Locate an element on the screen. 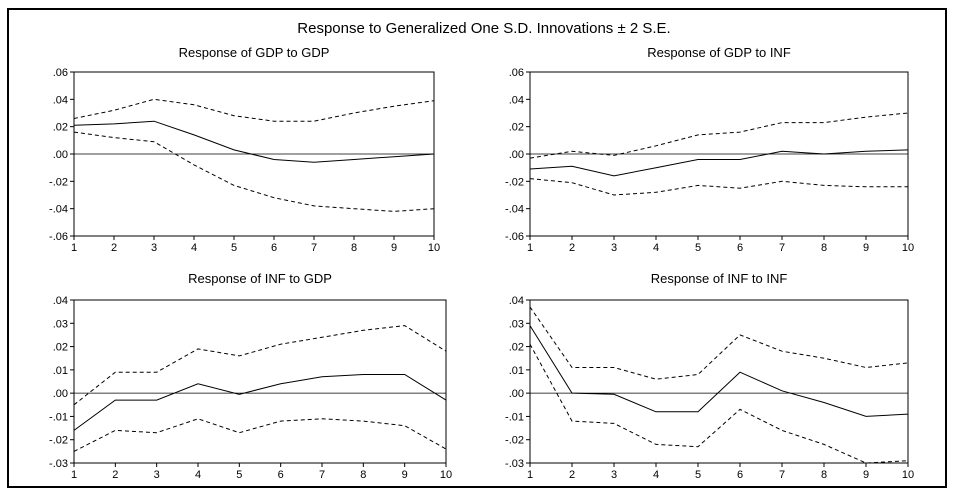  panel-title: Response of GDP to GDP is located at coordinates (254, 52).